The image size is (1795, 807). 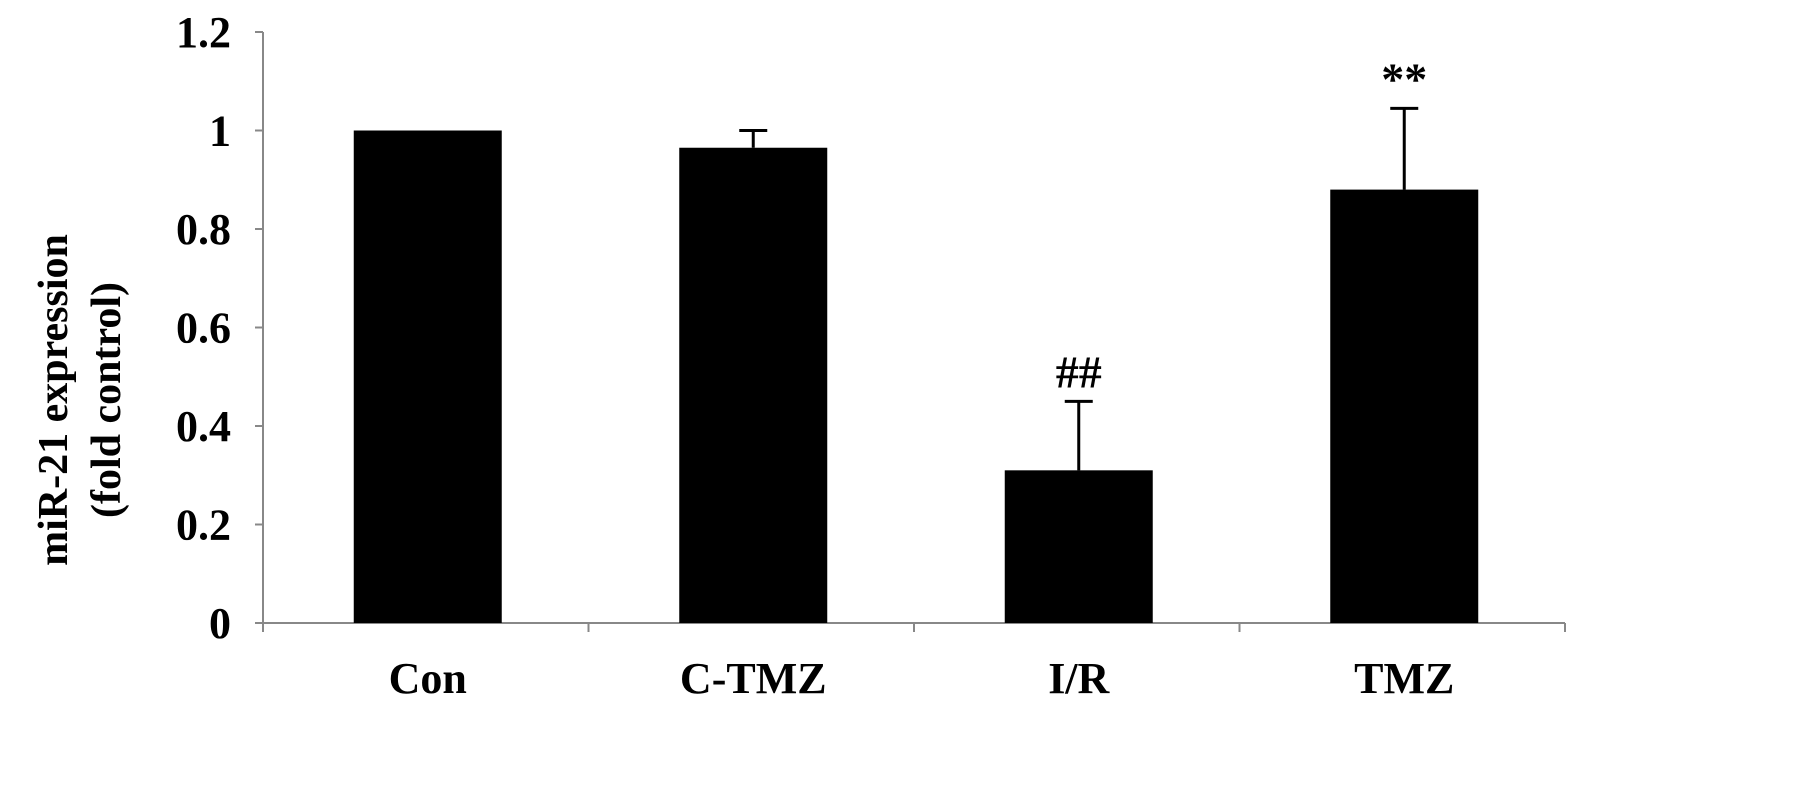 What do you see at coordinates (1079, 678) in the screenshot?
I see `x-category-label: I/R` at bounding box center [1079, 678].